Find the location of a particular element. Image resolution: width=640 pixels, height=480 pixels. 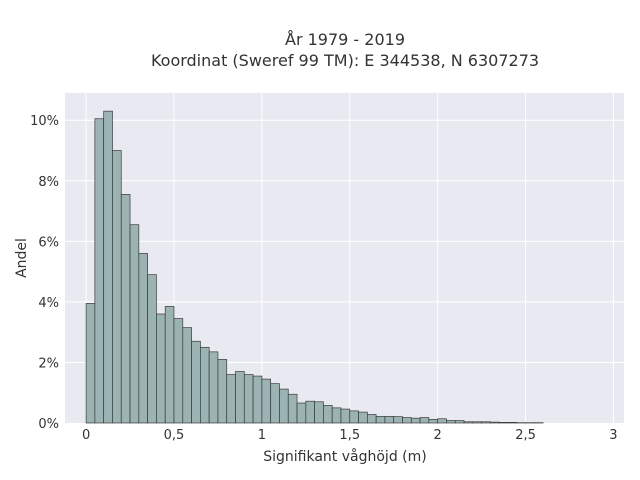

x-tick-label: 2,5 is located at coordinates (525, 435).